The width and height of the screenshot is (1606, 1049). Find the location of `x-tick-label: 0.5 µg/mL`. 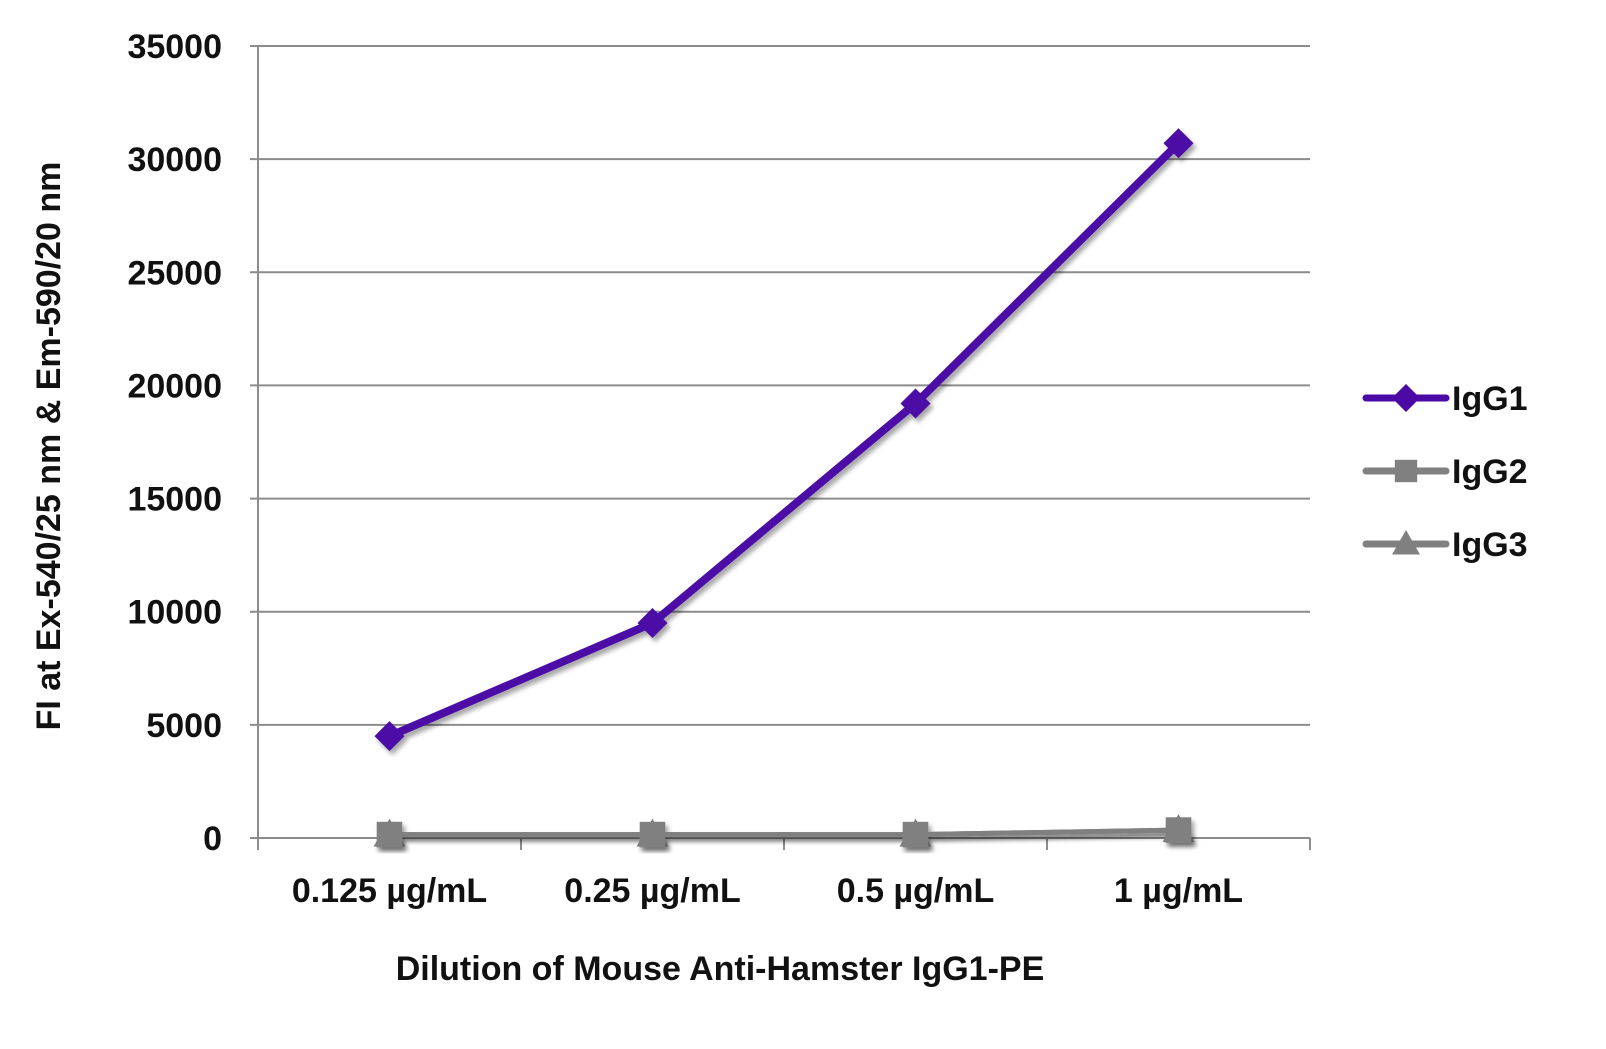

x-tick-label: 0.5 µg/mL is located at coordinates (916, 891).